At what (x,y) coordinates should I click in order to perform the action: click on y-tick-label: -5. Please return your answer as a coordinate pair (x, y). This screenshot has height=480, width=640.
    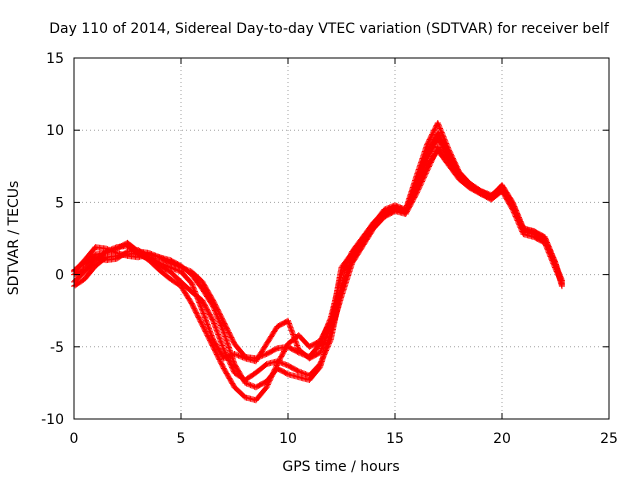
    Looking at the image, I should click on (57, 348).